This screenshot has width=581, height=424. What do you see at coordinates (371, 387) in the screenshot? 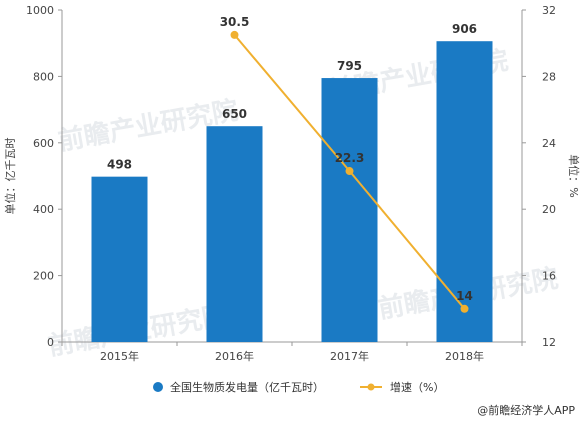
I see `legend-line-marker` at bounding box center [371, 387].